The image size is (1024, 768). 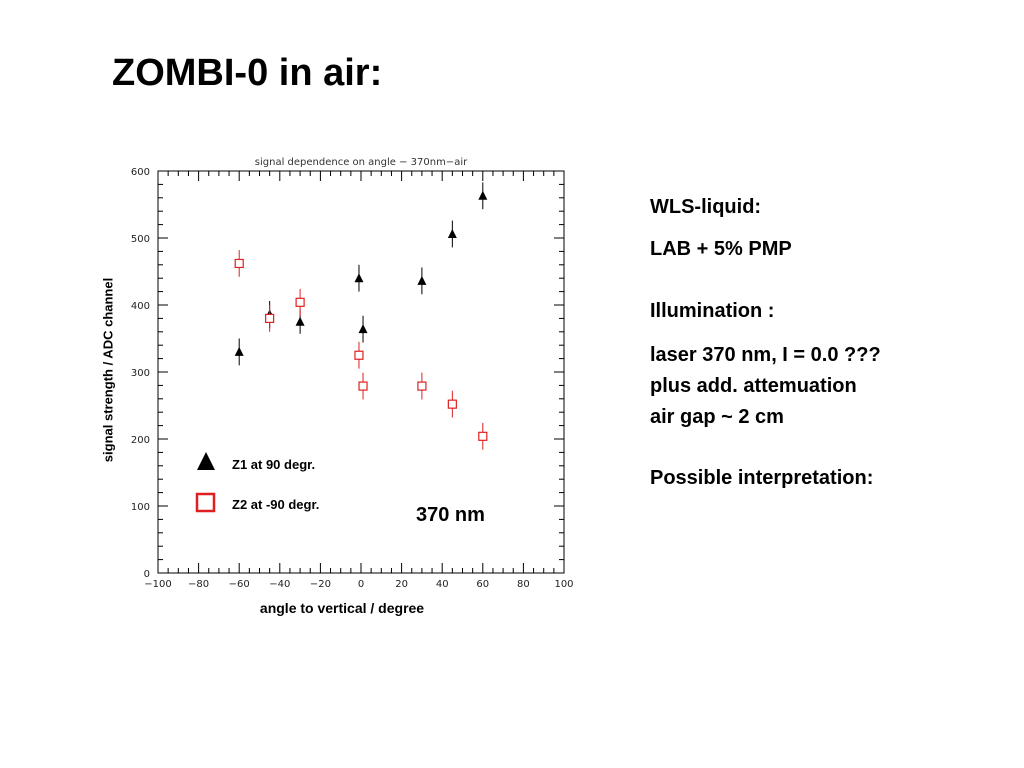 I want to click on x-tick-label: 80, so click(x=523, y=584).